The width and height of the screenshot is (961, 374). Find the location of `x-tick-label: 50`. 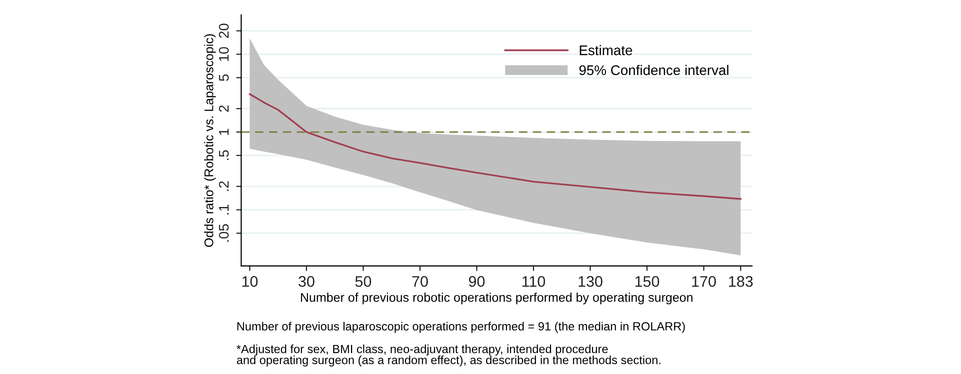

x-tick-label: 50 is located at coordinates (363, 281).